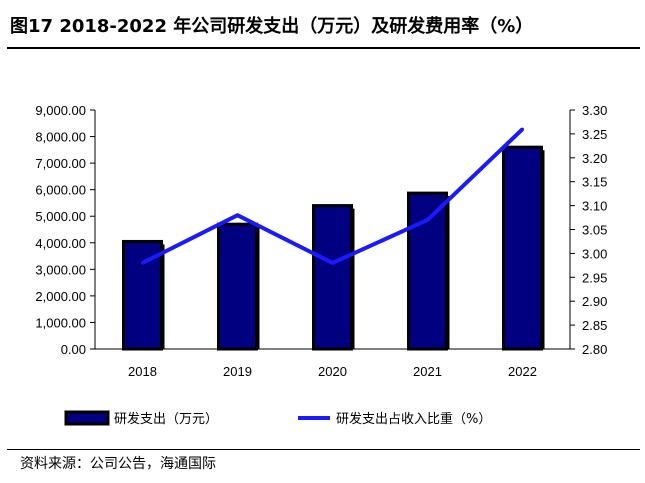  What do you see at coordinates (594, 253) in the screenshot?
I see `right-axis-tick-label: 3.00` at bounding box center [594, 253].